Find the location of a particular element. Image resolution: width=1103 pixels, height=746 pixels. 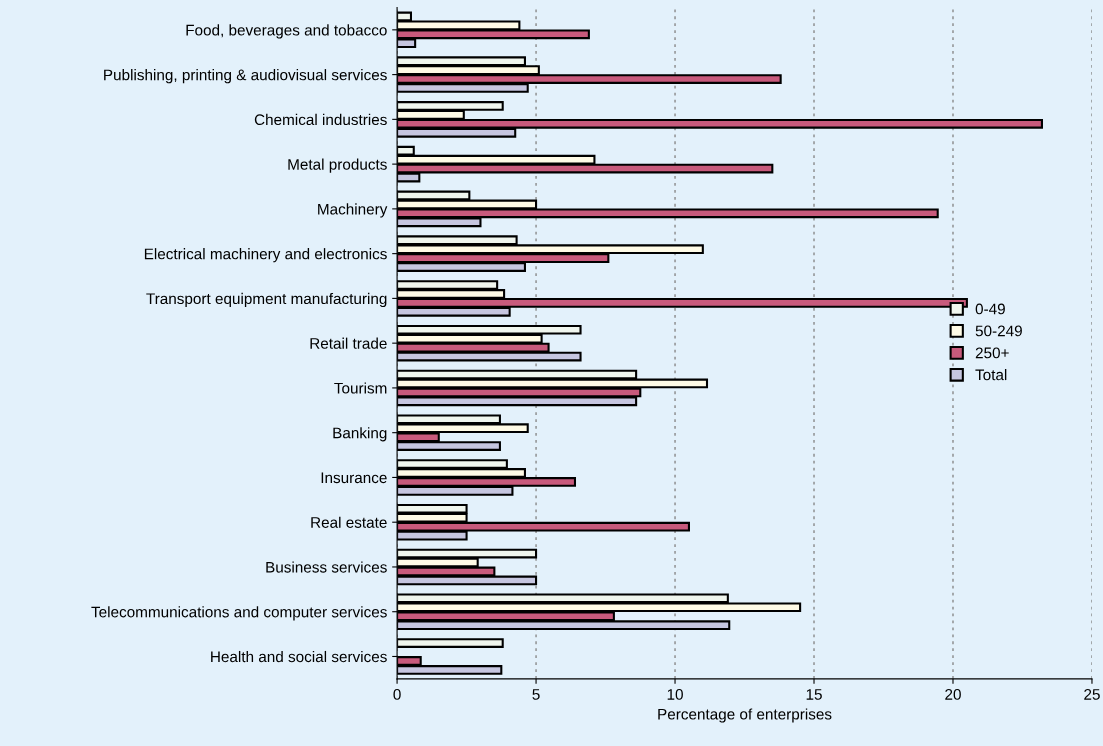

y-tick-label: Telecommunications and computer services is located at coordinates (239, 613).